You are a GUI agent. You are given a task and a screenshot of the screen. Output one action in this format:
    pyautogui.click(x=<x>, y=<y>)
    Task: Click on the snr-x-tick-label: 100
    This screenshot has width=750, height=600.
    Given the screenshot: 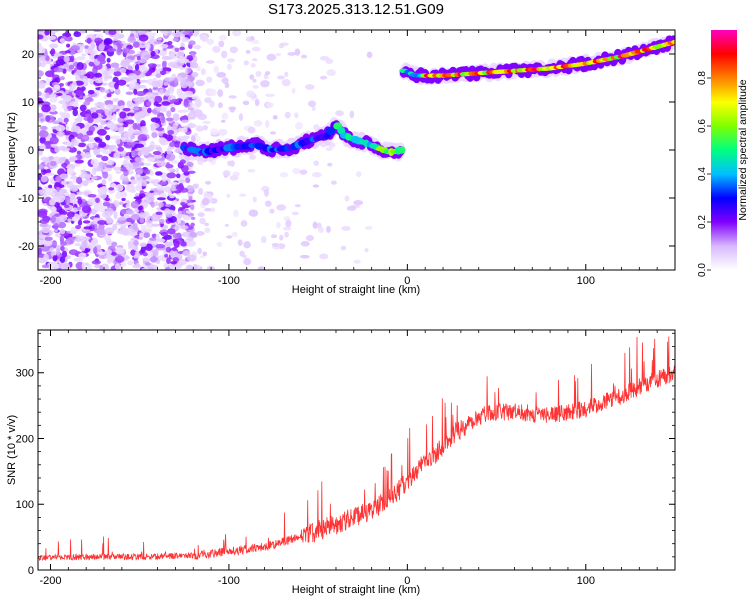 What is the action you would take?
    pyautogui.click(x=586, y=581)
    